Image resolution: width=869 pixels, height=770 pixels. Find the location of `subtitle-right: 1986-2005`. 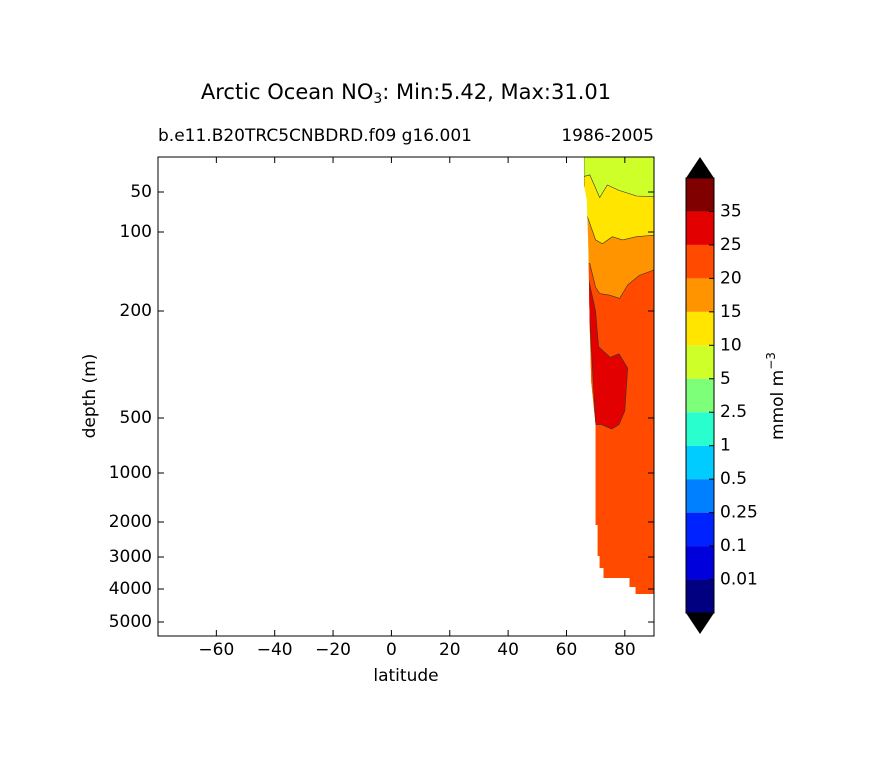

subtitle-right: 1986-2005 is located at coordinates (607, 136).